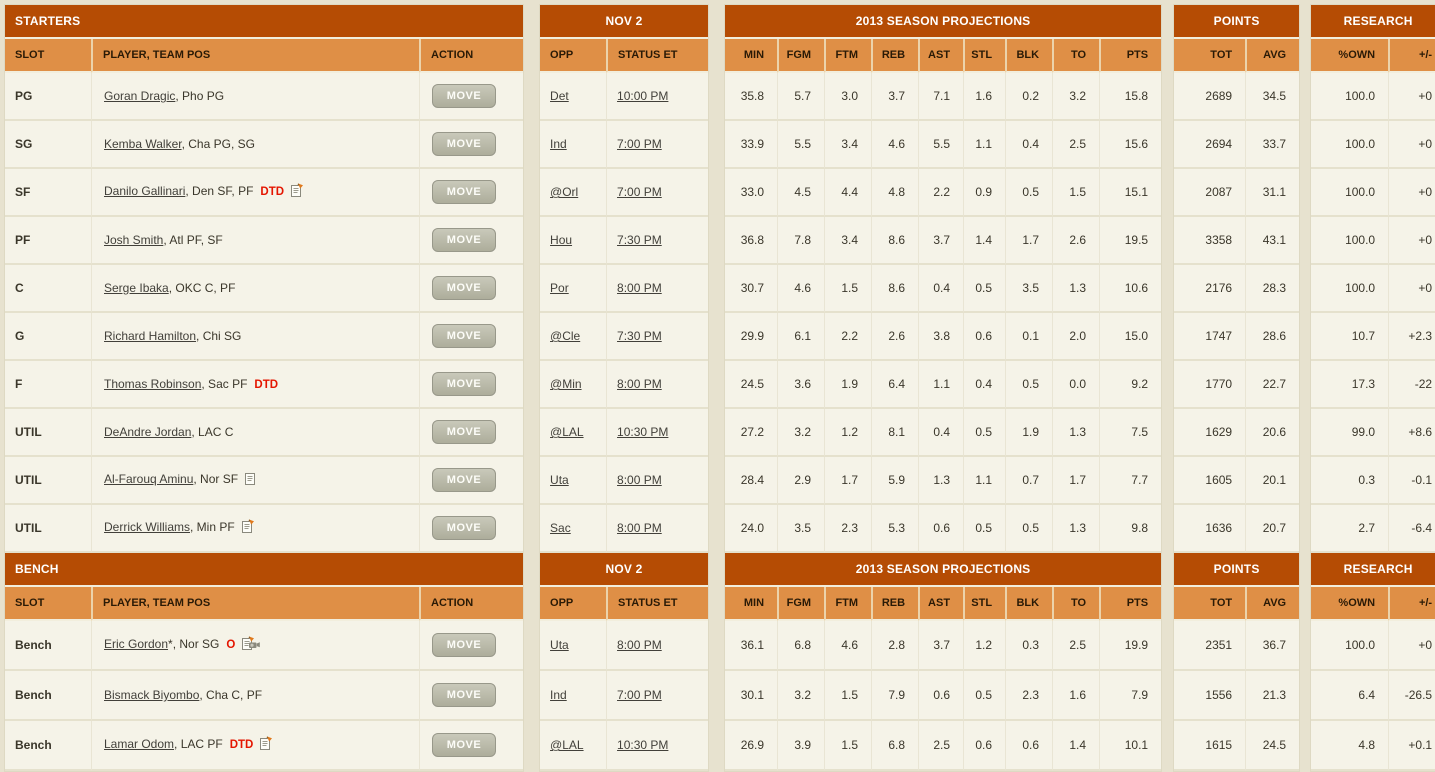 This screenshot has height=772, width=1435. Describe the element at coordinates (984, 646) in the screenshot. I see `stl-stat-cell: 1.2` at that location.